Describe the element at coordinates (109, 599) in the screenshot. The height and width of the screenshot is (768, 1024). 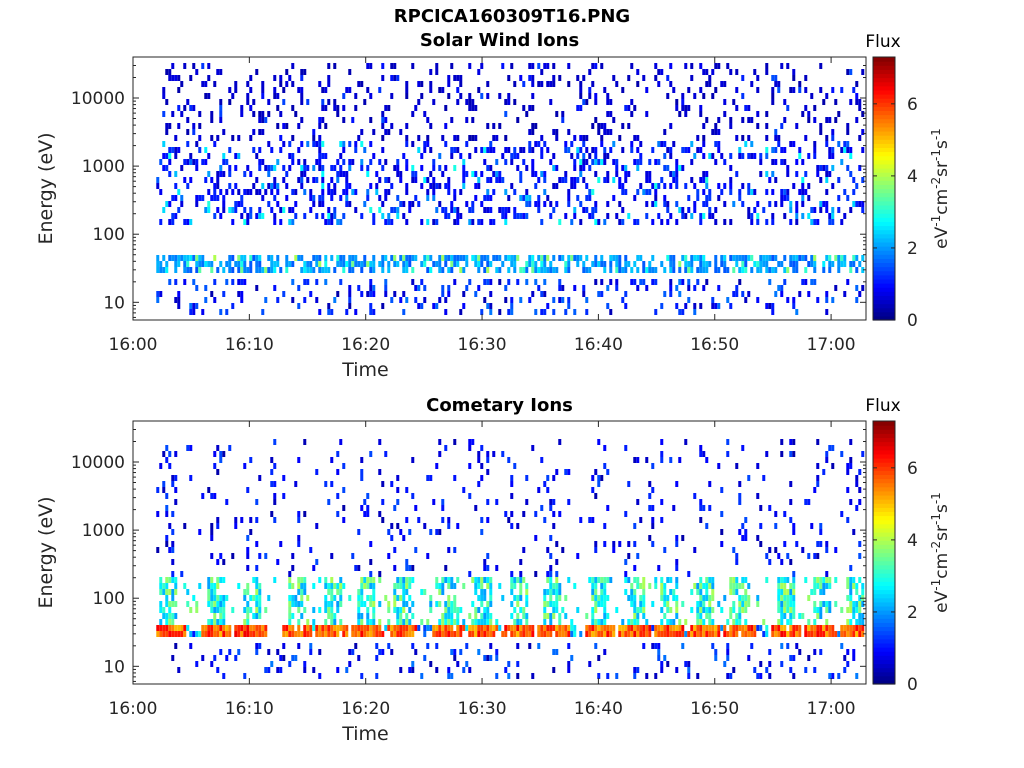
I see `y-tick-label: 100` at that location.